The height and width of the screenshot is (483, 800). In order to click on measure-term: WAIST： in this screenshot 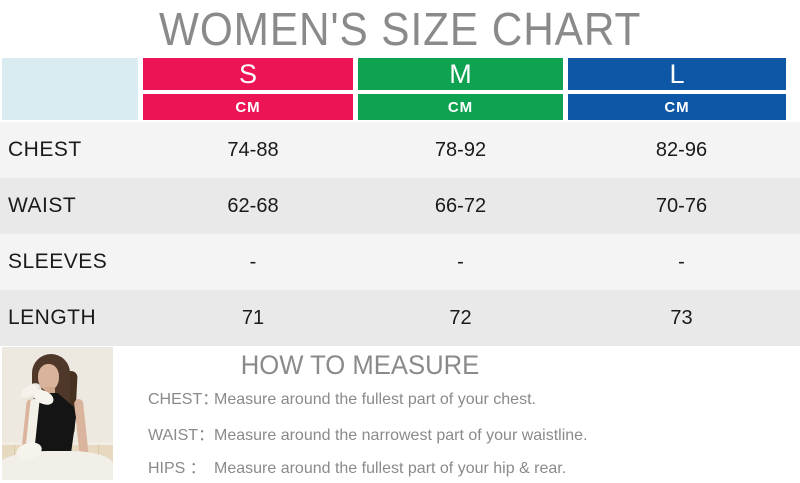, I will do `click(181, 435)`.